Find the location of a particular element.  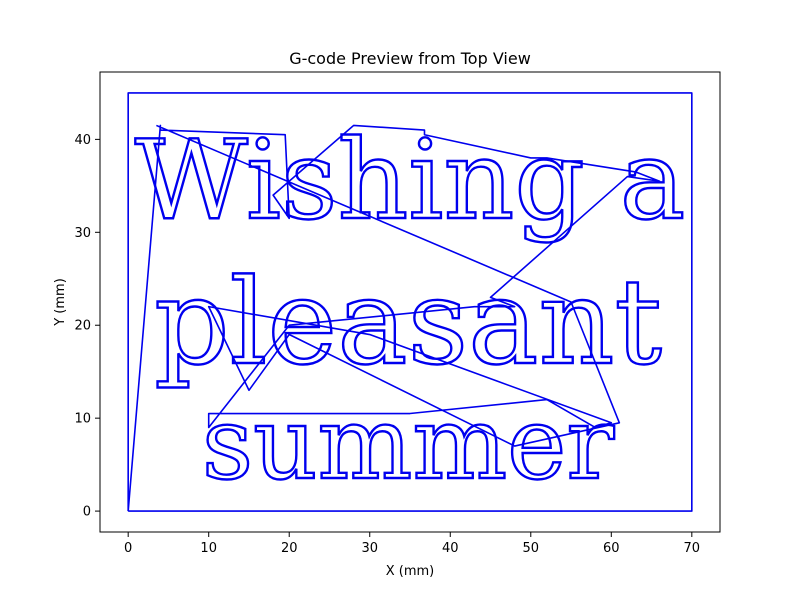

y-tick-label: 30 is located at coordinates (82, 233).